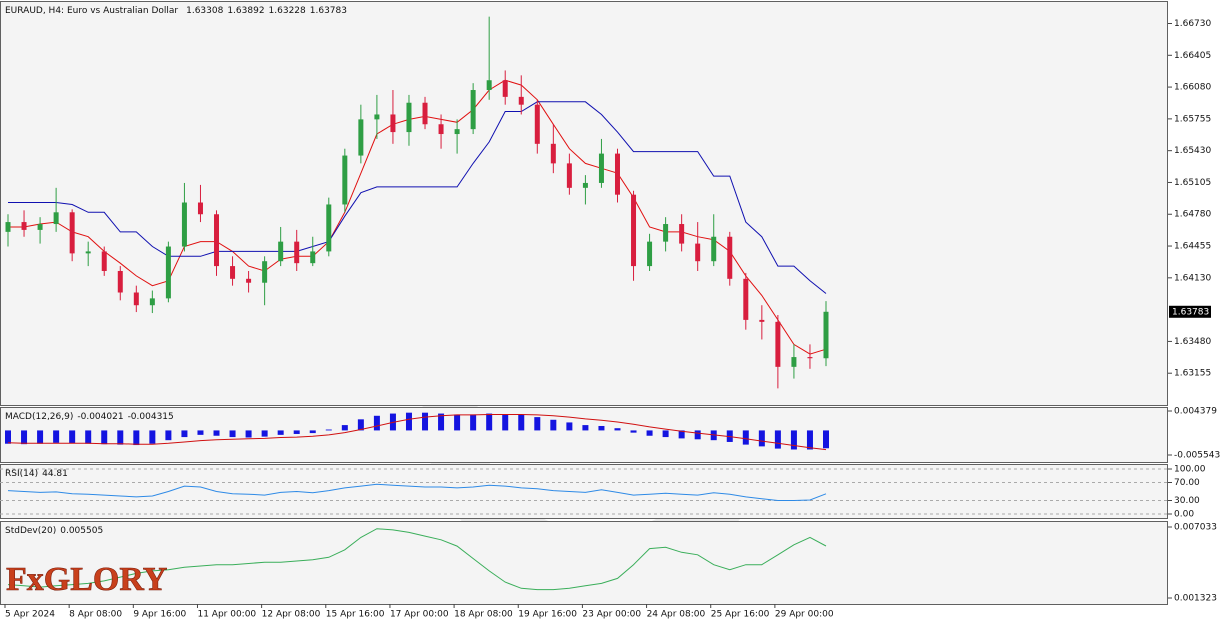 This screenshot has height=625, width=1221. What do you see at coordinates (1190, 312) in the screenshot?
I see `price-marker-label: 1.63783` at bounding box center [1190, 312].